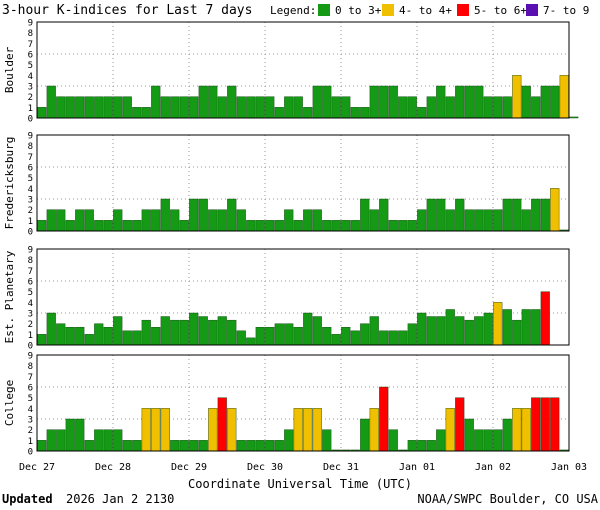 This screenshot has height=510, width=600. Describe the element at coordinates (37, 467) in the screenshot. I see `x-tick-label: Dec 27` at that location.